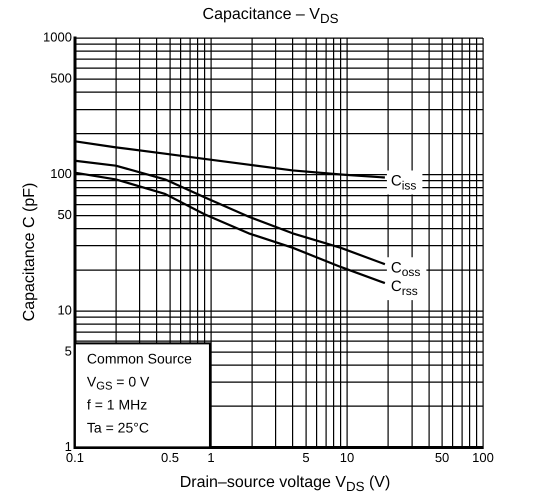 Image resolution: width=541 pixels, height=504 pixels. What do you see at coordinates (68, 351) in the screenshot?
I see `y-tick-label: 5` at bounding box center [68, 351].